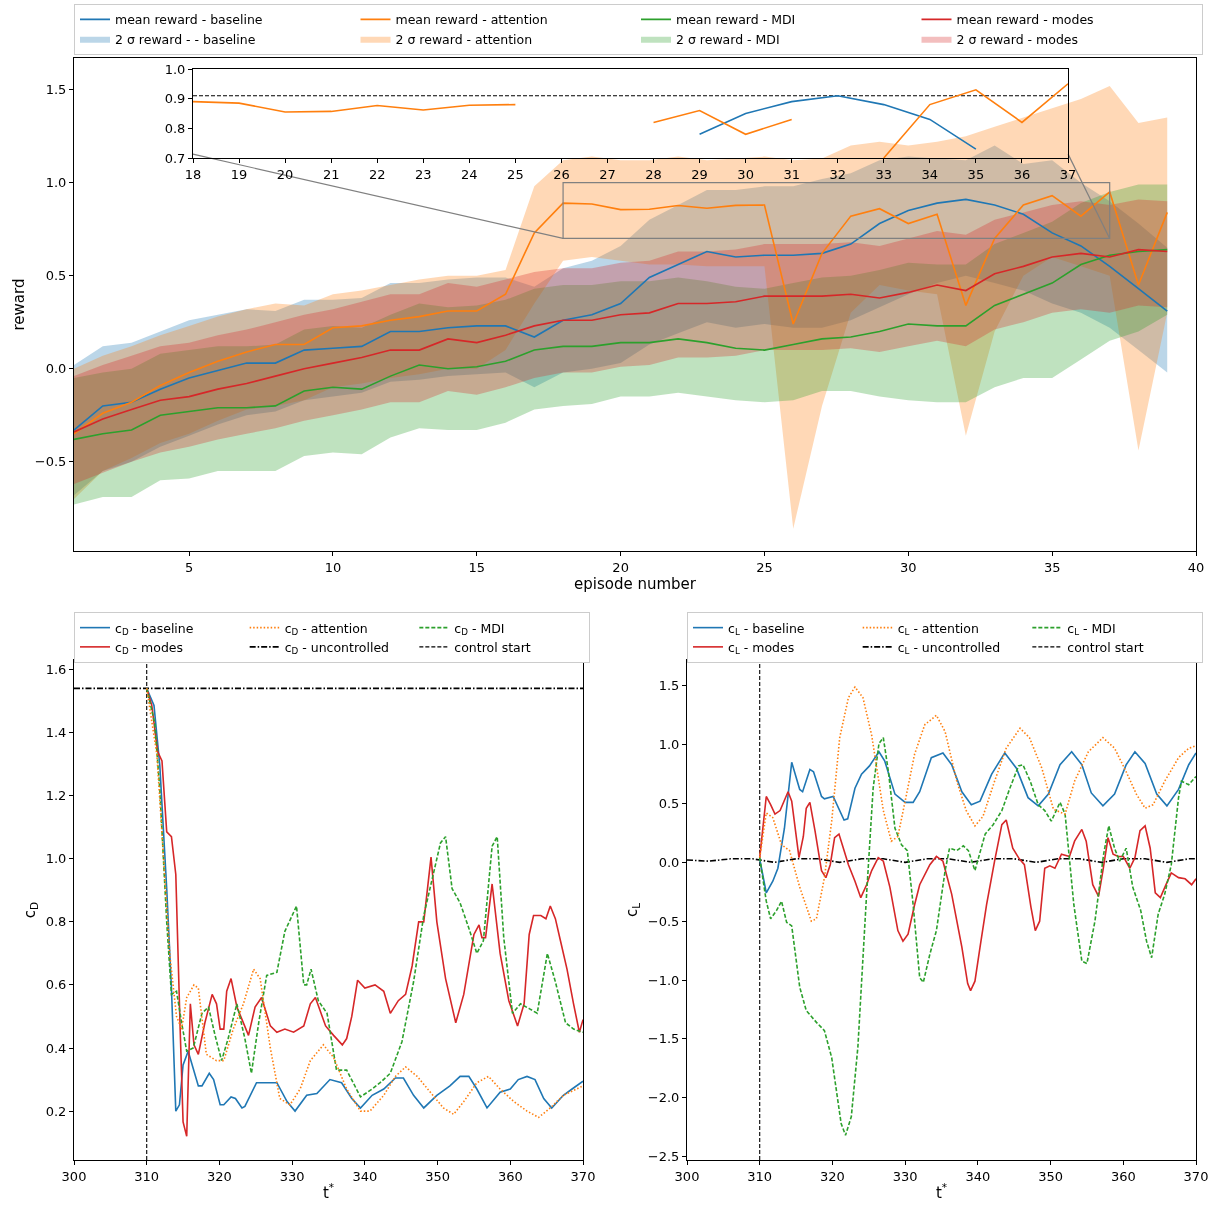  Describe the element at coordinates (56, 985) in the screenshot. I see `y-tick-label: 0.6` at that location.